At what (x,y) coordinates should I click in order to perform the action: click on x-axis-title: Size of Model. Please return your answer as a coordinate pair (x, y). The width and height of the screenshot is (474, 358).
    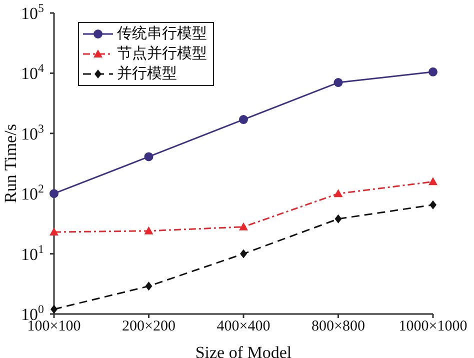
    Looking at the image, I should click on (243, 350).